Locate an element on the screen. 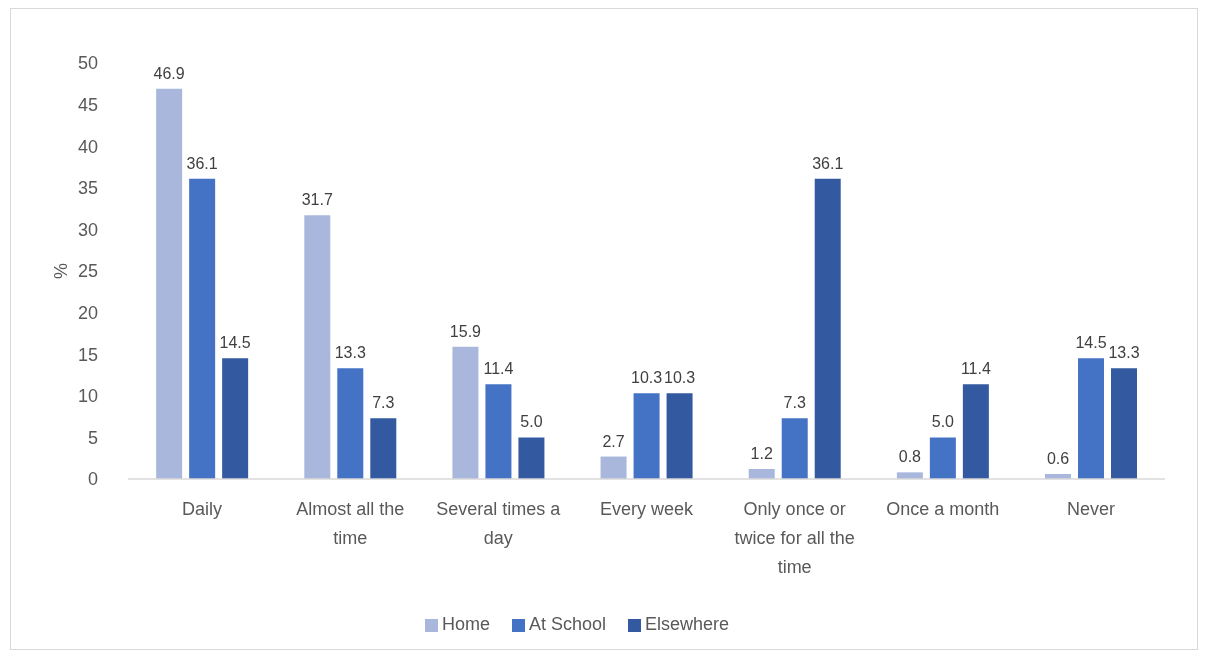 The height and width of the screenshot is (654, 1206). y-tick-label: 35 is located at coordinates (87, 188).